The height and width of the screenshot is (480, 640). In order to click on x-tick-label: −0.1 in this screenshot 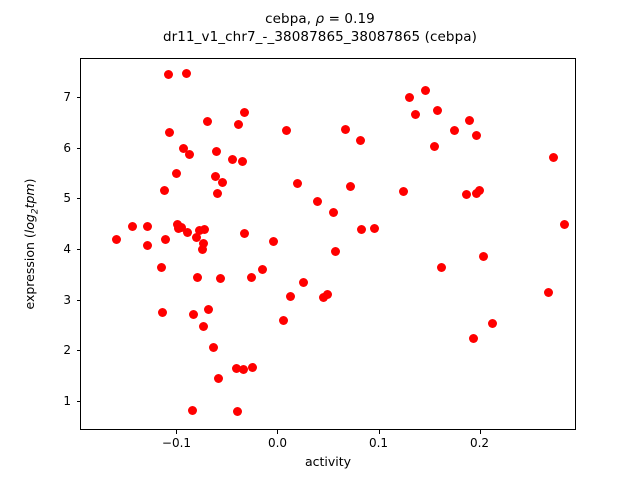, I will do `click(176, 443)`.